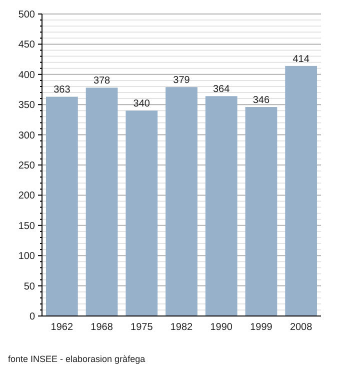  What do you see at coordinates (102, 81) in the screenshot?
I see `data-label: 378` at bounding box center [102, 81].